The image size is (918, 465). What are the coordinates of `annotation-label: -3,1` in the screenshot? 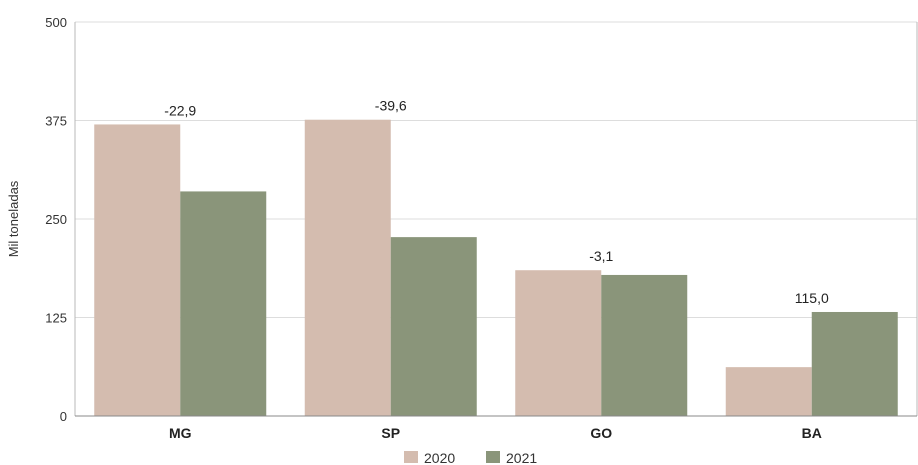 It's located at (601, 256).